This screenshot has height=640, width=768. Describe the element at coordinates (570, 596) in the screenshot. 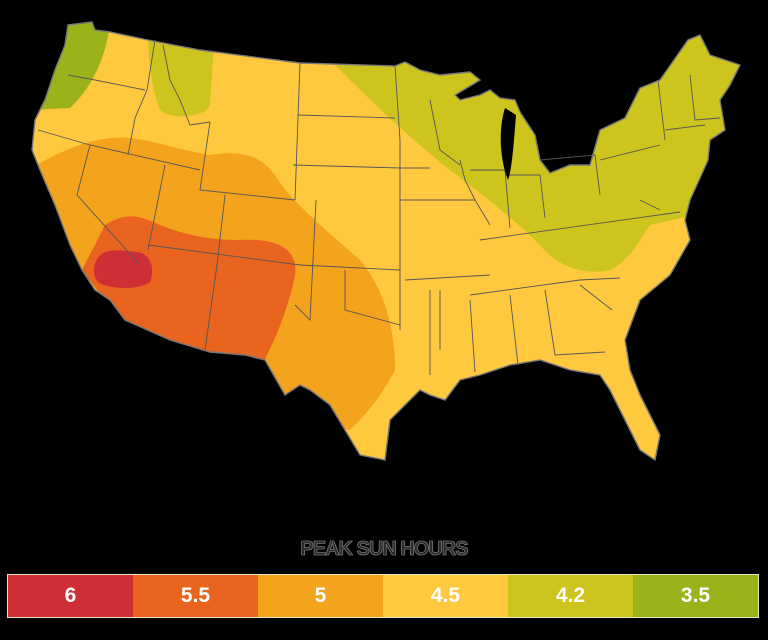

I see `legend-item-4.2: 4.2` at that location.